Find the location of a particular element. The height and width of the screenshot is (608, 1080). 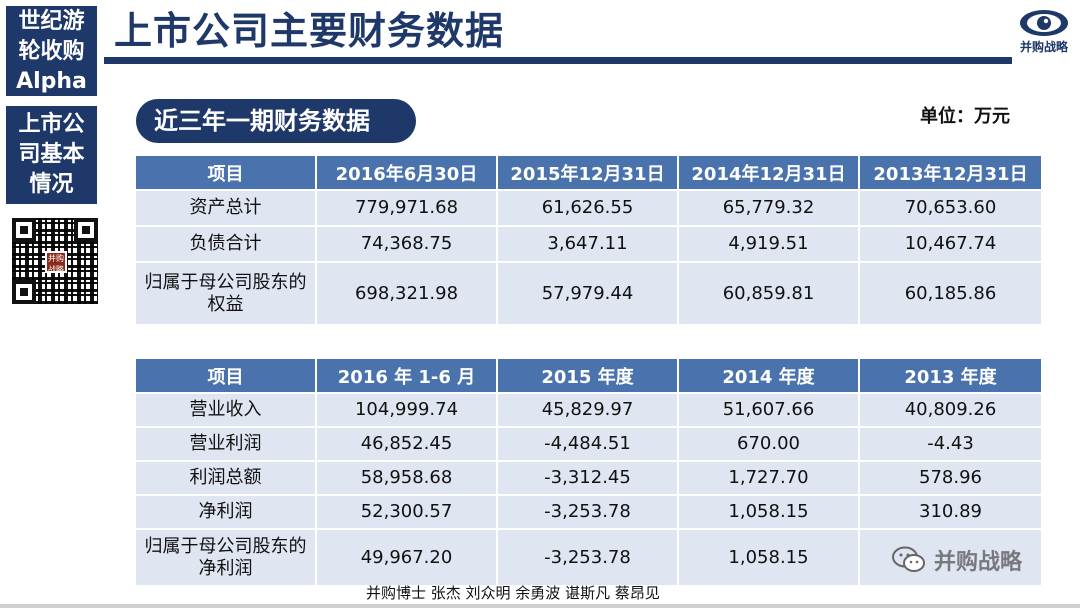

watermark-text: 并购战略 is located at coordinates (978, 562).